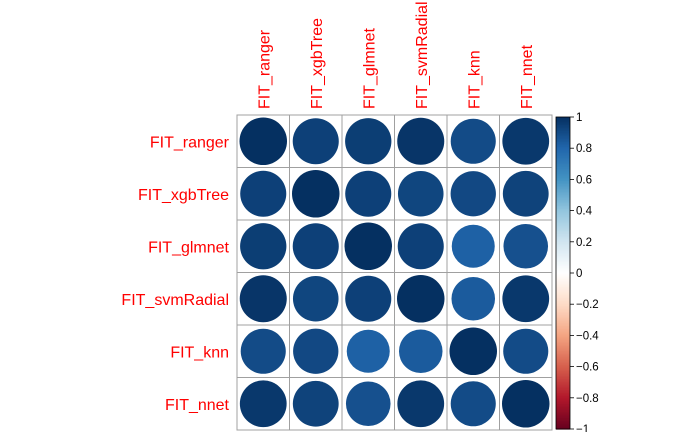 The width and height of the screenshot is (700, 432). I want to click on cell-FIT_nnet-FIT_nnet, so click(526, 404).